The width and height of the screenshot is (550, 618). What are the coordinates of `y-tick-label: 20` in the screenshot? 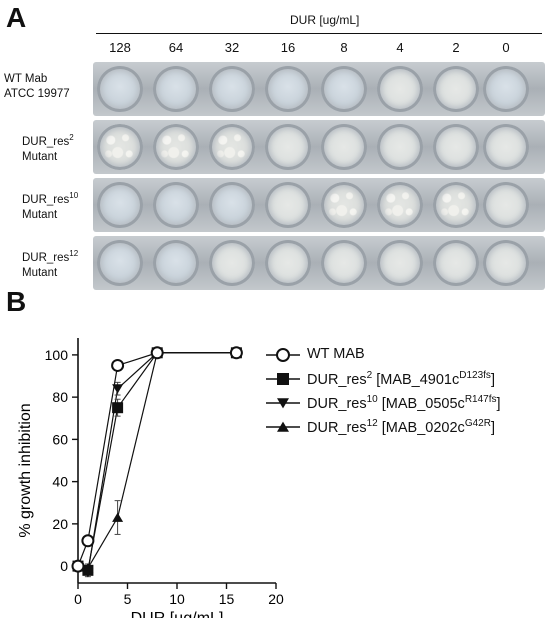 It's located at (60, 524).